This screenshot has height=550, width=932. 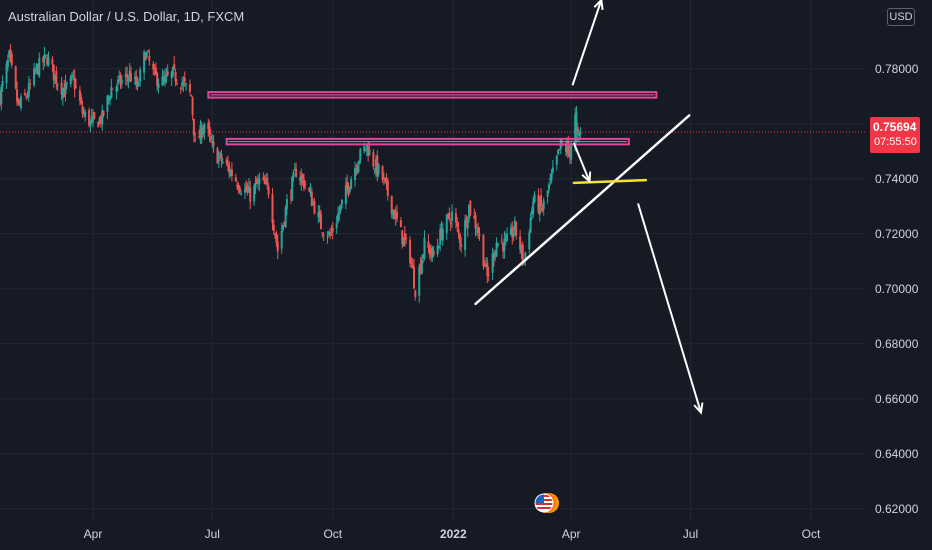 I want to click on last-price-tag: 0.75694 07:55:50, so click(x=895, y=135).